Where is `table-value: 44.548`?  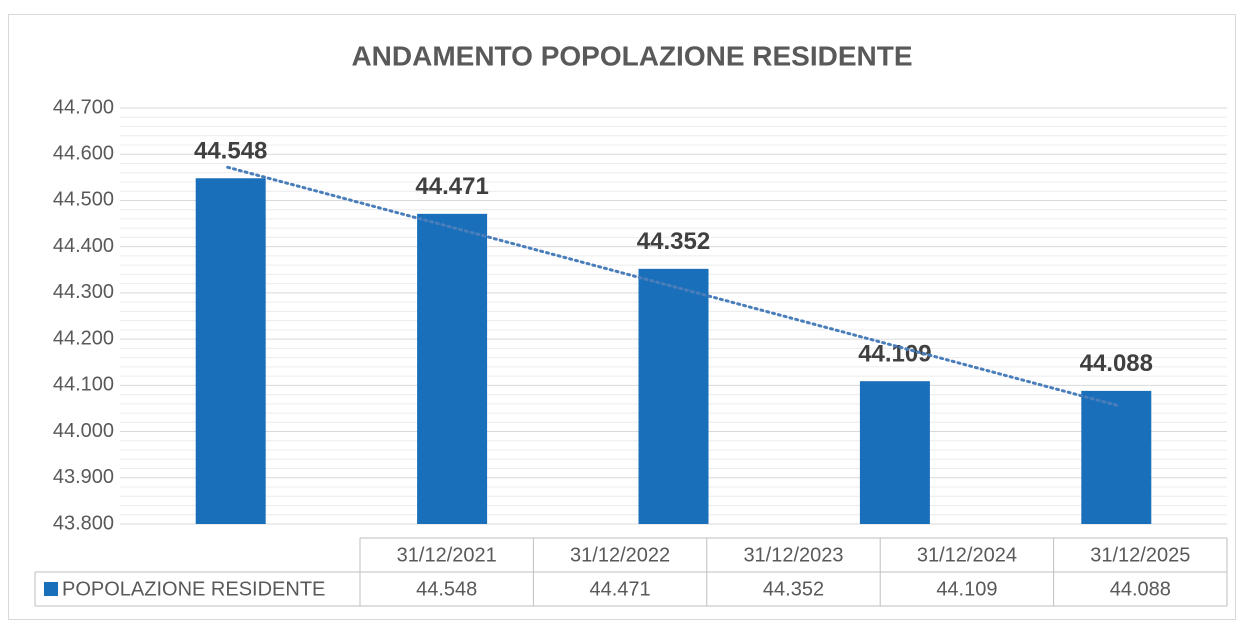
table-value: 44.548 is located at coordinates (446, 589).